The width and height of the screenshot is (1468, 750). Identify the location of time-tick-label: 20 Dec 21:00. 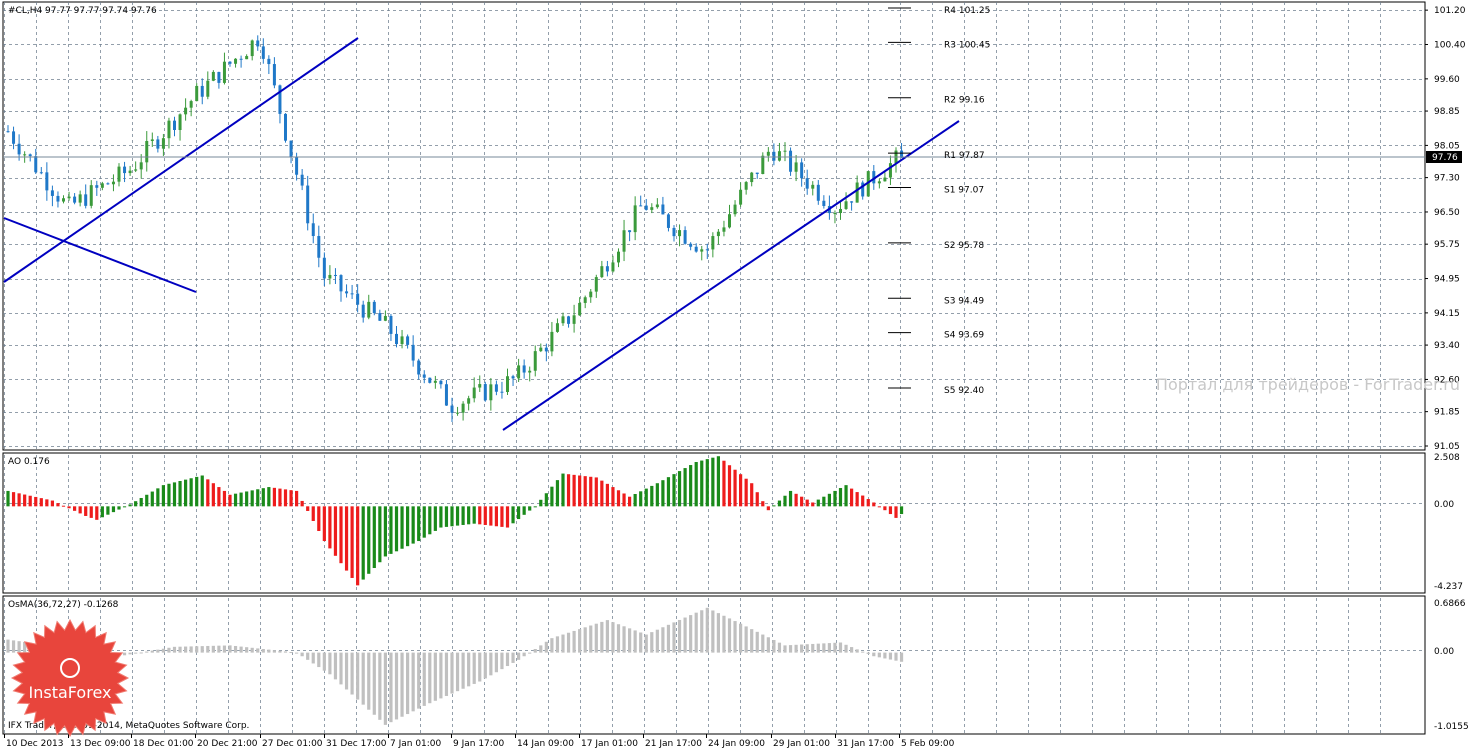
(227, 744).